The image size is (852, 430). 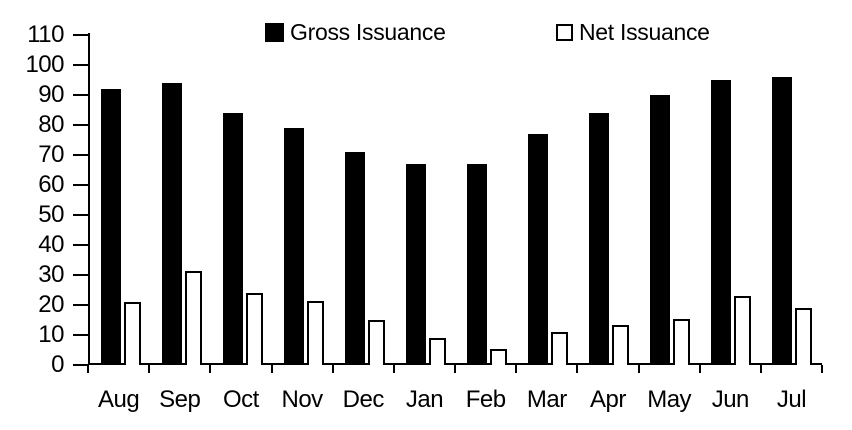 I want to click on y-tick-label-90: 90, so click(x=51, y=94).